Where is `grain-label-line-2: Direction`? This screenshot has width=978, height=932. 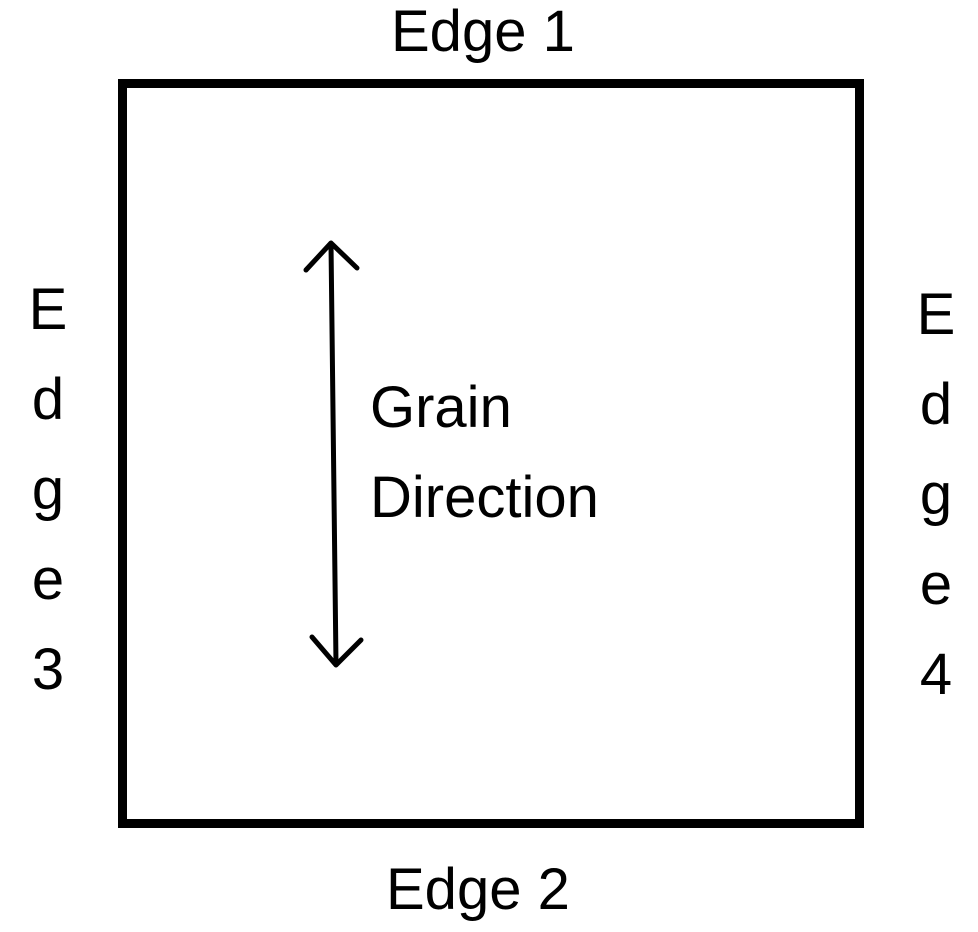
grain-label-line-2: Direction is located at coordinates (484, 497).